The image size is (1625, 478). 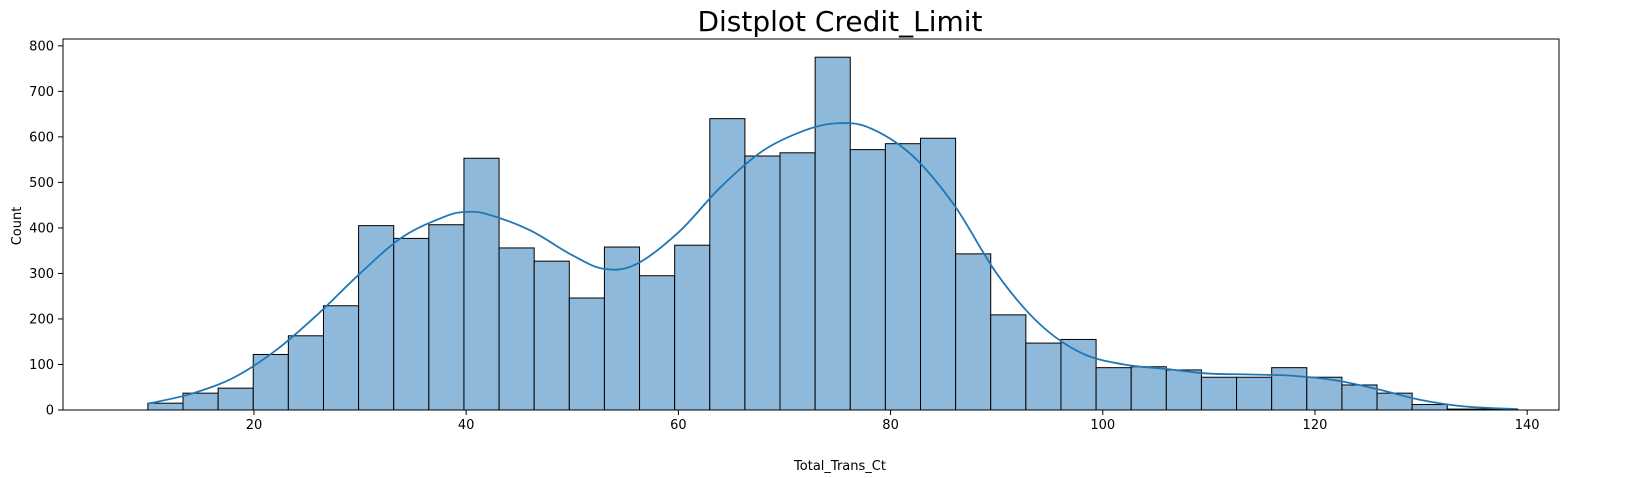 I want to click on y-tick-label: 500, so click(x=41, y=183).